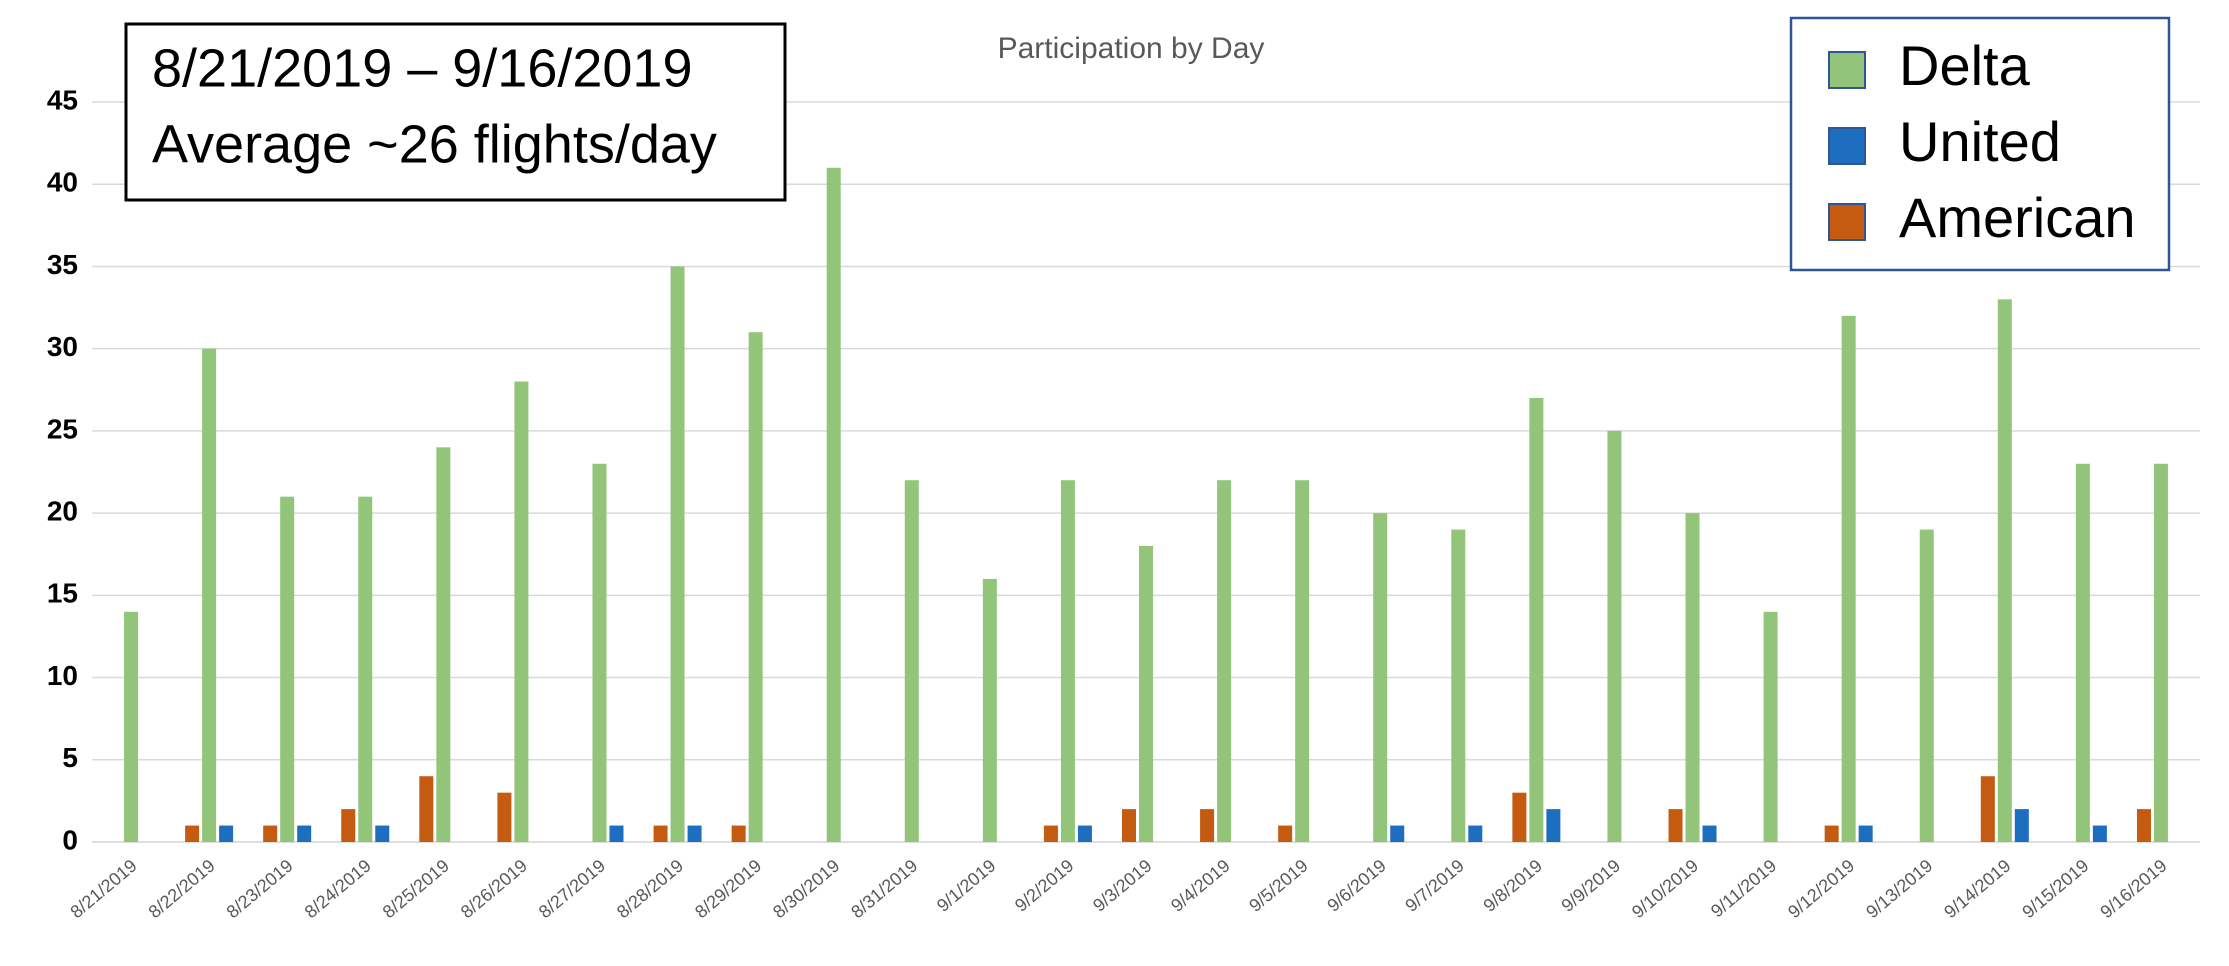 The image size is (2229, 966). Describe the element at coordinates (1965, 65) in the screenshot. I see `legend-label: Delta` at that location.